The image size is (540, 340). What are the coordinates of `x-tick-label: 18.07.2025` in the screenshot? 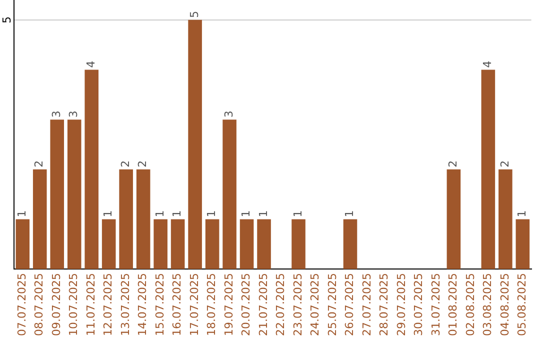 It's located at (211, 304).